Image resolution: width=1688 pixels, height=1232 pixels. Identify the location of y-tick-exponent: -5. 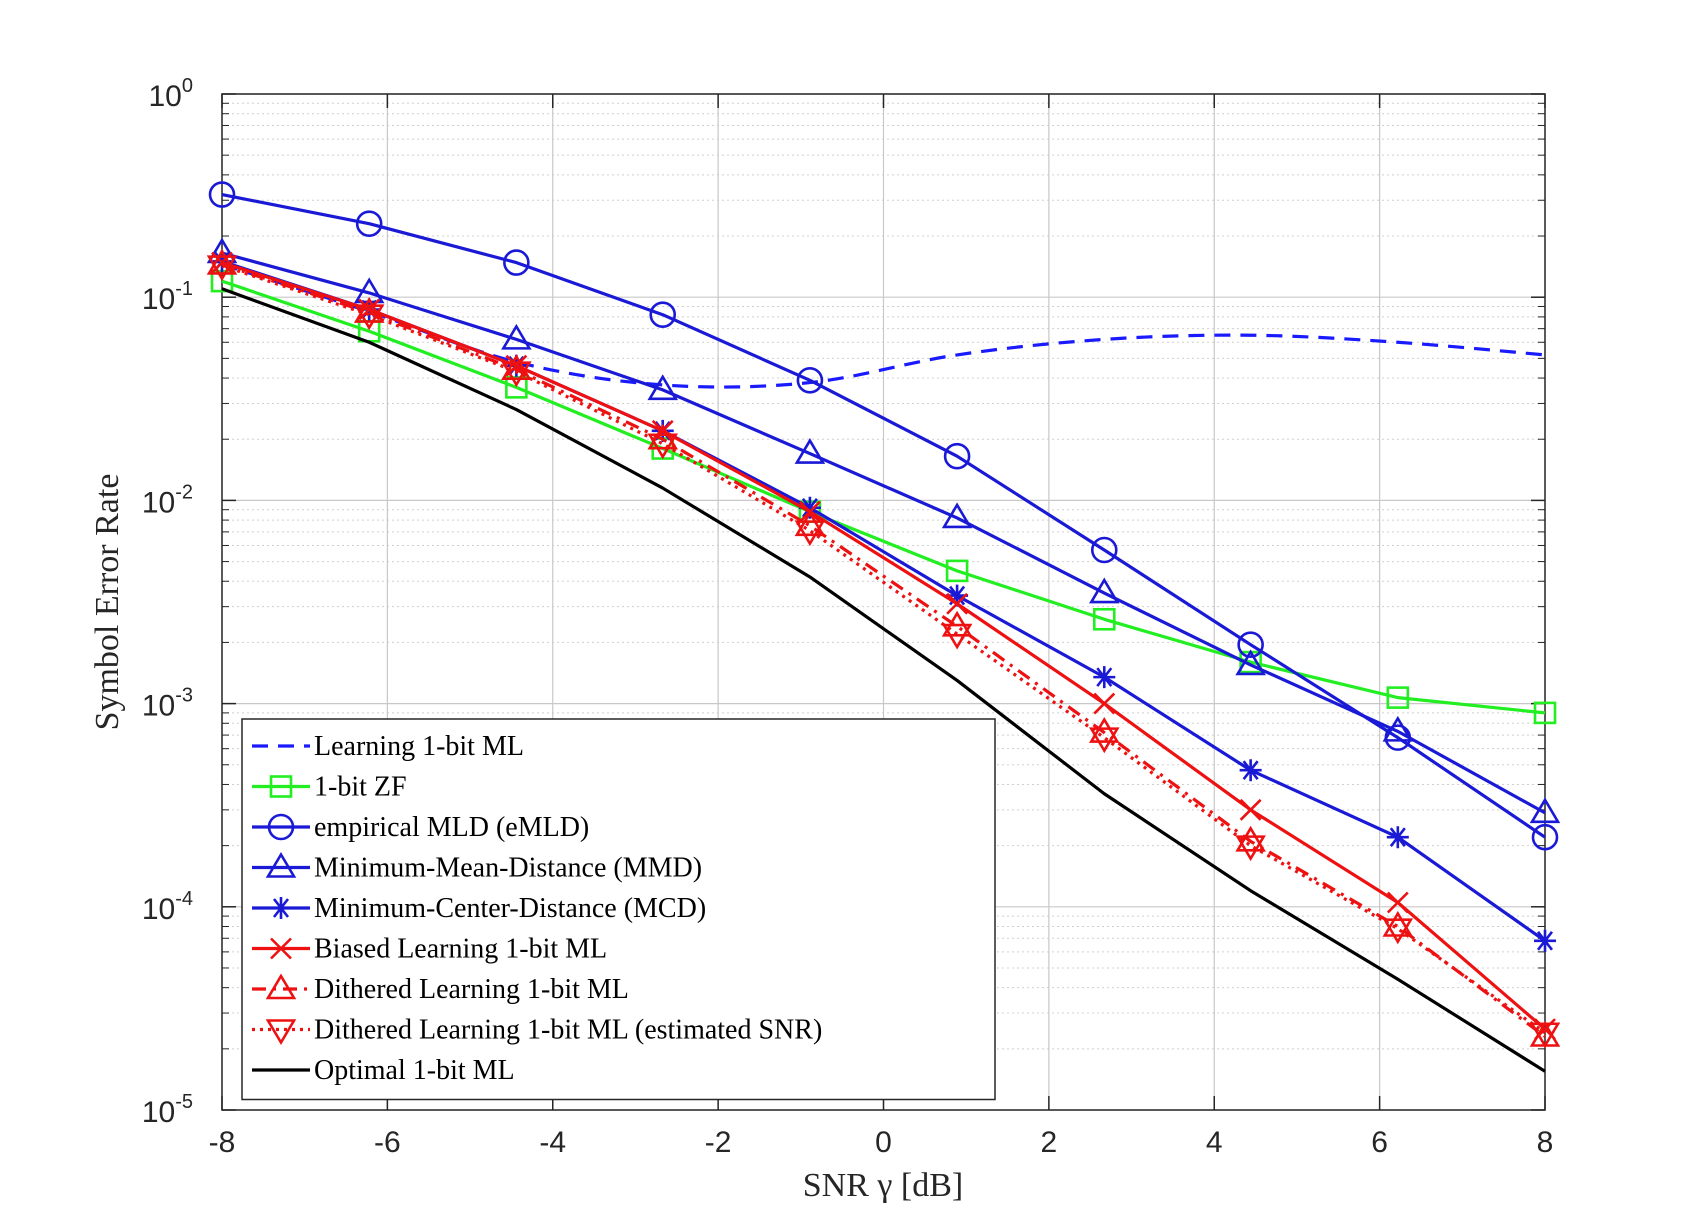
(184, 1102).